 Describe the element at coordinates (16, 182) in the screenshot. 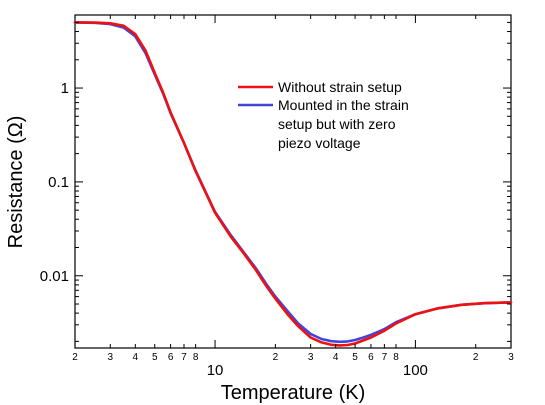

I see `y-axis-label: Resistance (Ω)` at that location.